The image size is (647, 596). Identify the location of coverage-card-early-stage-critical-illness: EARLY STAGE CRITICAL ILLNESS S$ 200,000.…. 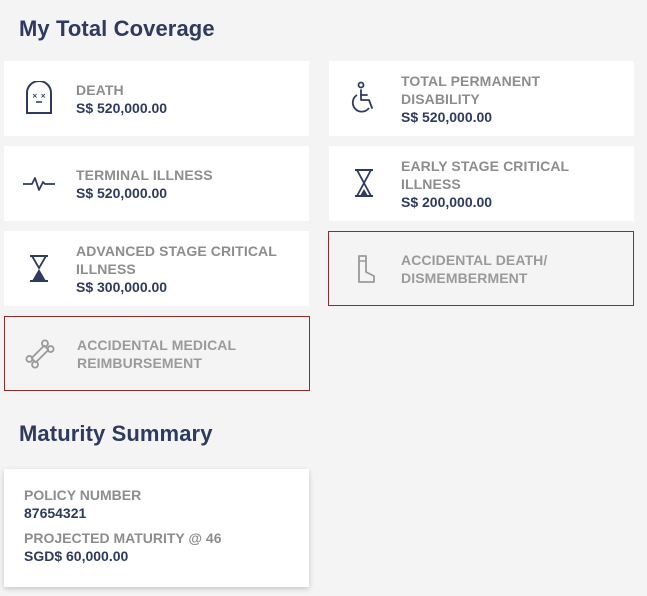
(481, 183).